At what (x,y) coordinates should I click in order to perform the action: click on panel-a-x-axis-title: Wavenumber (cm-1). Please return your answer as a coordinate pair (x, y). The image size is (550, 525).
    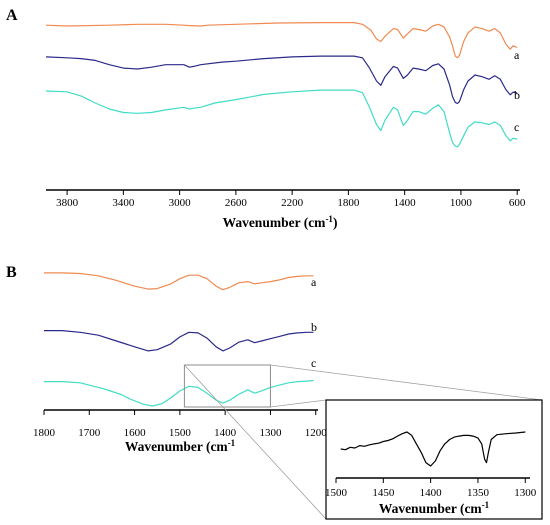
    Looking at the image, I should click on (280, 222).